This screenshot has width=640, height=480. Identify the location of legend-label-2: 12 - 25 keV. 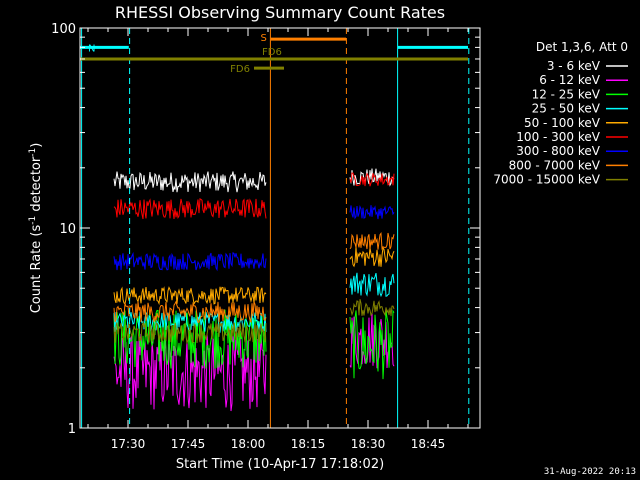
(566, 94).